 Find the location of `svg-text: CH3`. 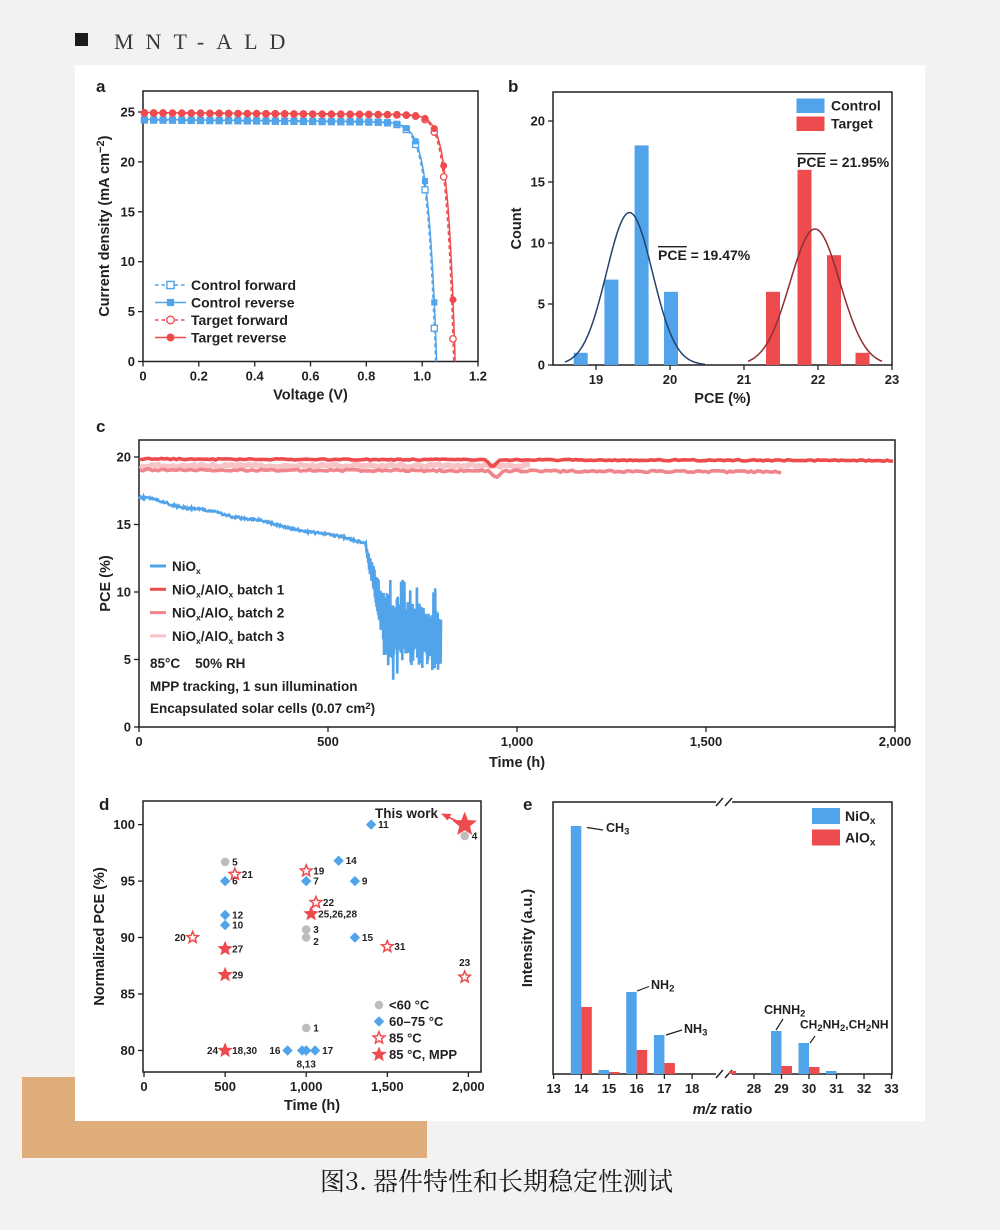

svg-text: CH3 is located at coordinates (617, 829).